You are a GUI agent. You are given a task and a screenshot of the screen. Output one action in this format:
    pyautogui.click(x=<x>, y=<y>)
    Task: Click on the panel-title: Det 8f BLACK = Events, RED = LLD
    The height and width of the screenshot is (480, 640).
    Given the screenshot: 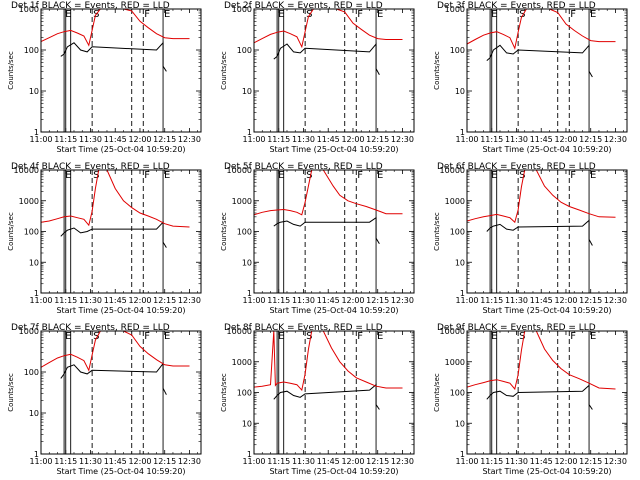 What is the action you would take?
    pyautogui.click(x=303, y=328)
    